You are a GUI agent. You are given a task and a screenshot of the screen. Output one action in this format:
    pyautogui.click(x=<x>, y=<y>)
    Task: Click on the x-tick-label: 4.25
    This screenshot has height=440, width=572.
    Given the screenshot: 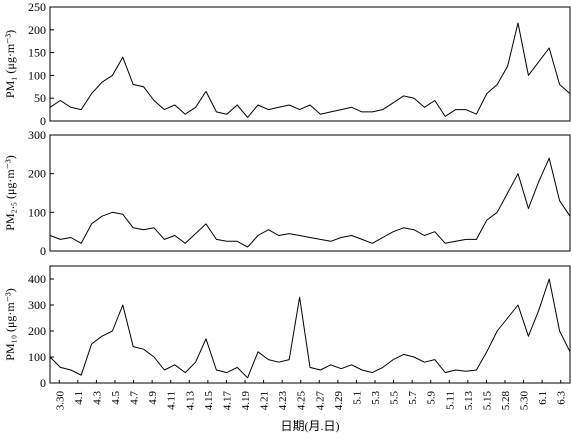 What is the action you would take?
    pyautogui.click(x=302, y=401)
    